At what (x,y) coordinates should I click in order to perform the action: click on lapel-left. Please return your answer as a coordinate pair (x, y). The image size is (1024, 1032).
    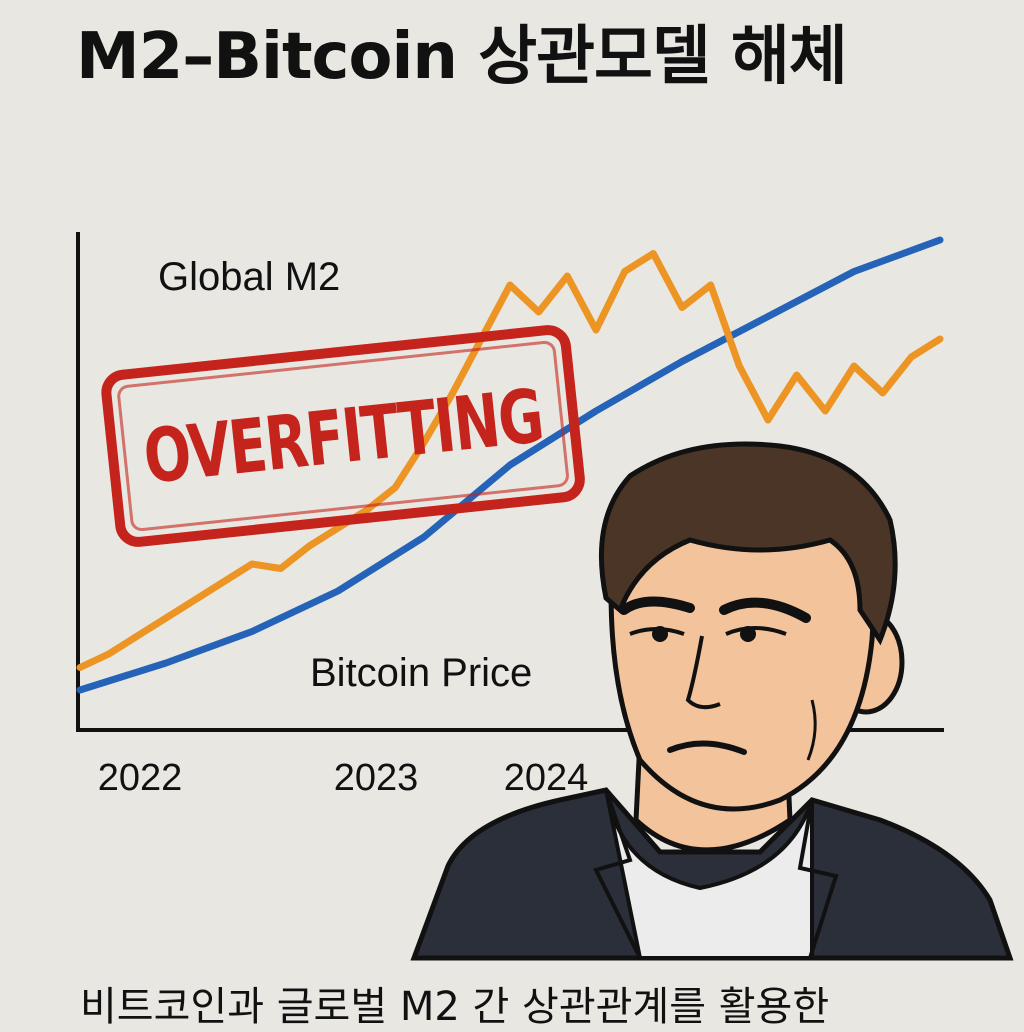
    Looking at the image, I should click on (617, 874).